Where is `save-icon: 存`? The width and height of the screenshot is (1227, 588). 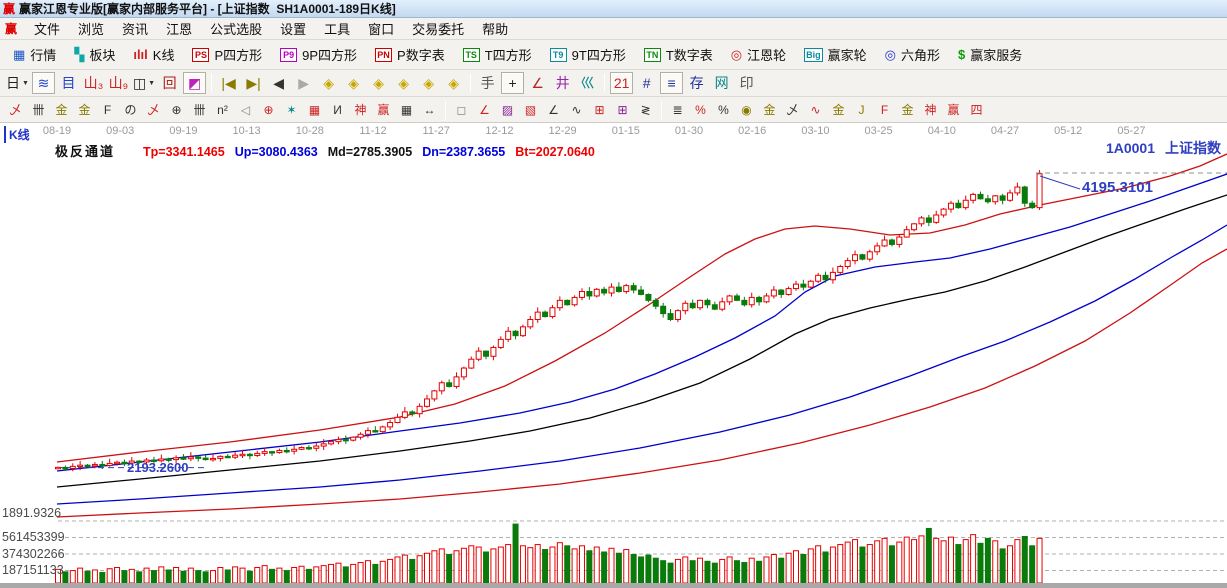 save-icon: 存 is located at coordinates (696, 83).